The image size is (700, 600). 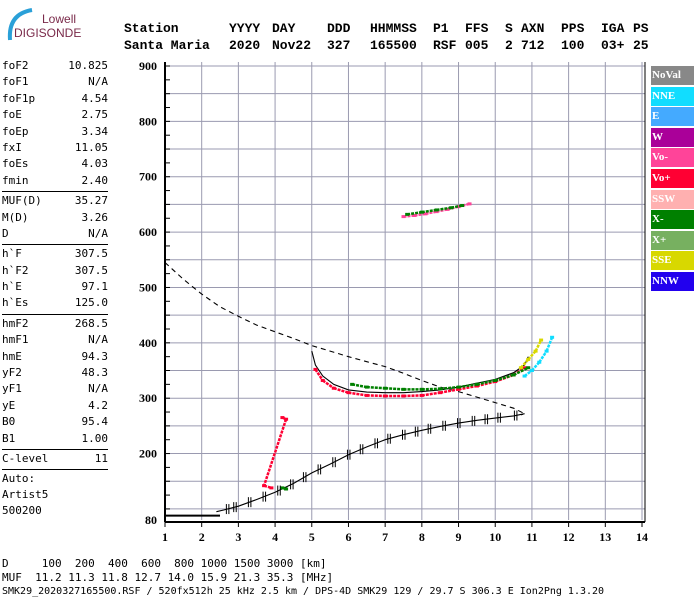 What do you see at coordinates (469, 204) in the screenshot?
I see `far-echoes-point` at bounding box center [469, 204].